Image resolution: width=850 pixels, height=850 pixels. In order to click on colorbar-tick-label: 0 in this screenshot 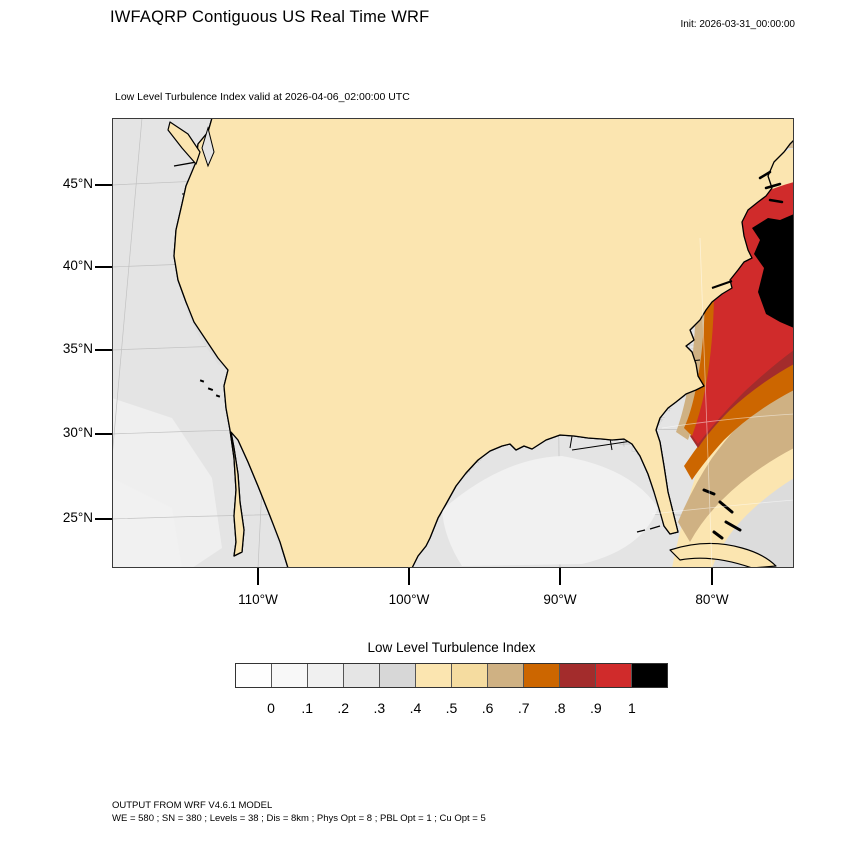, I will do `click(271, 708)`.